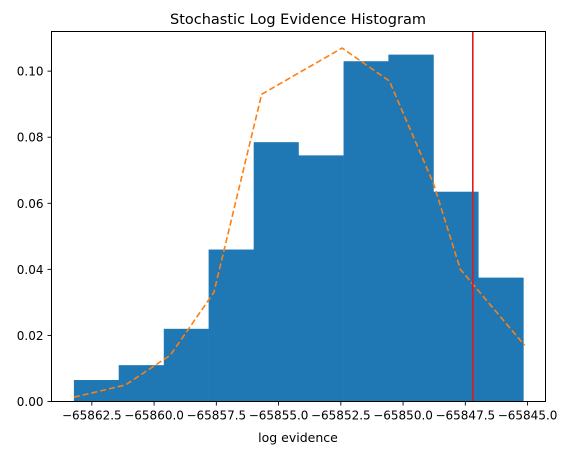 This screenshot has width=572, height=455. I want to click on x-tick-label: −65860.0, so click(154, 416).